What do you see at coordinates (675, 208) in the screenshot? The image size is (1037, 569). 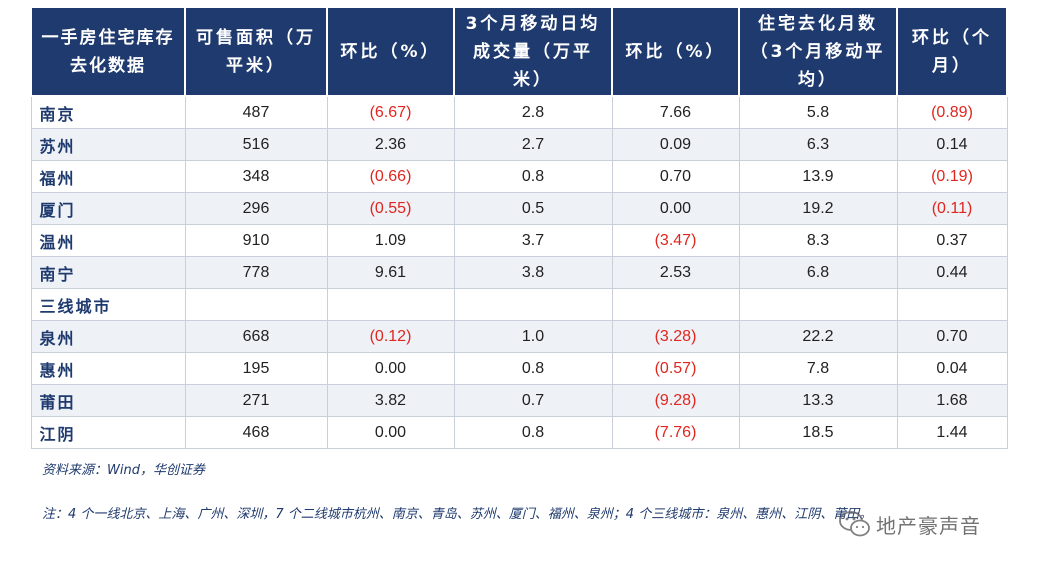 I see `volume-change-cell: 0.00` at bounding box center [675, 208].